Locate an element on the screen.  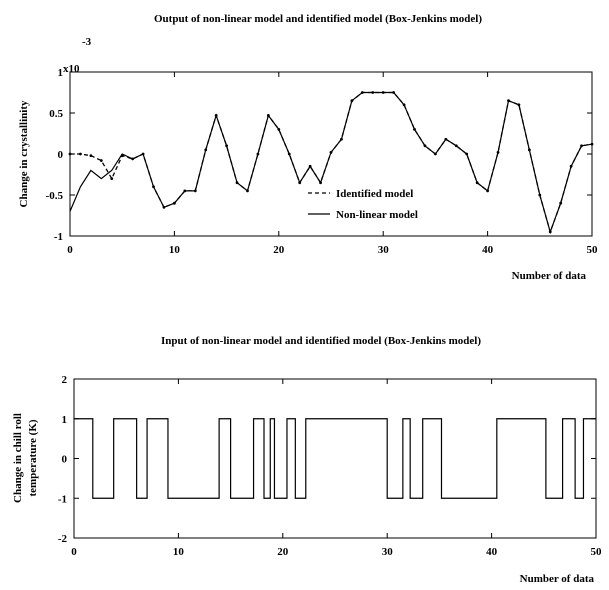
output-x-tick-label: 50 is located at coordinates (593, 250).